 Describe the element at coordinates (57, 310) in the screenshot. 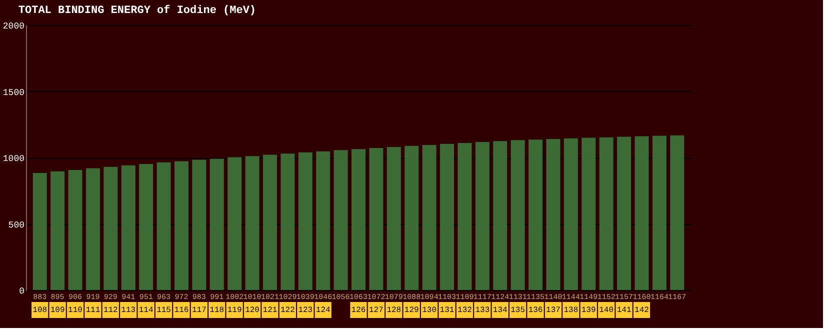

I see `x-tick-label: 109` at that location.